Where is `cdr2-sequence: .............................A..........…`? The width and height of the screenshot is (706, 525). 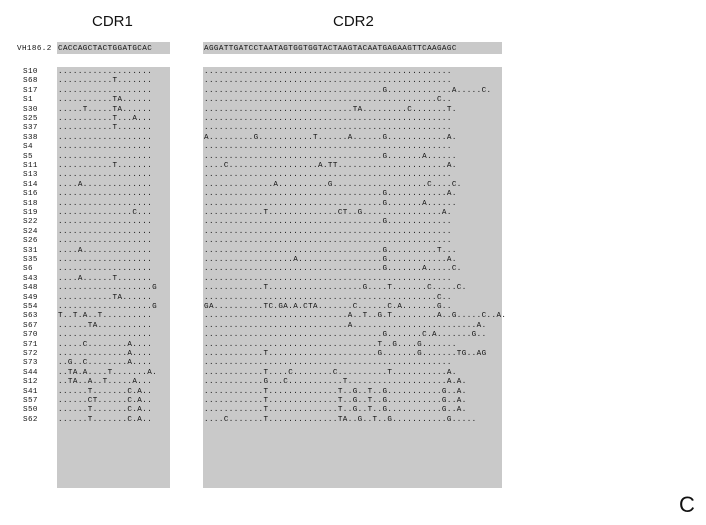
cdr2-sequence: .............................A..........… is located at coordinates (345, 325).